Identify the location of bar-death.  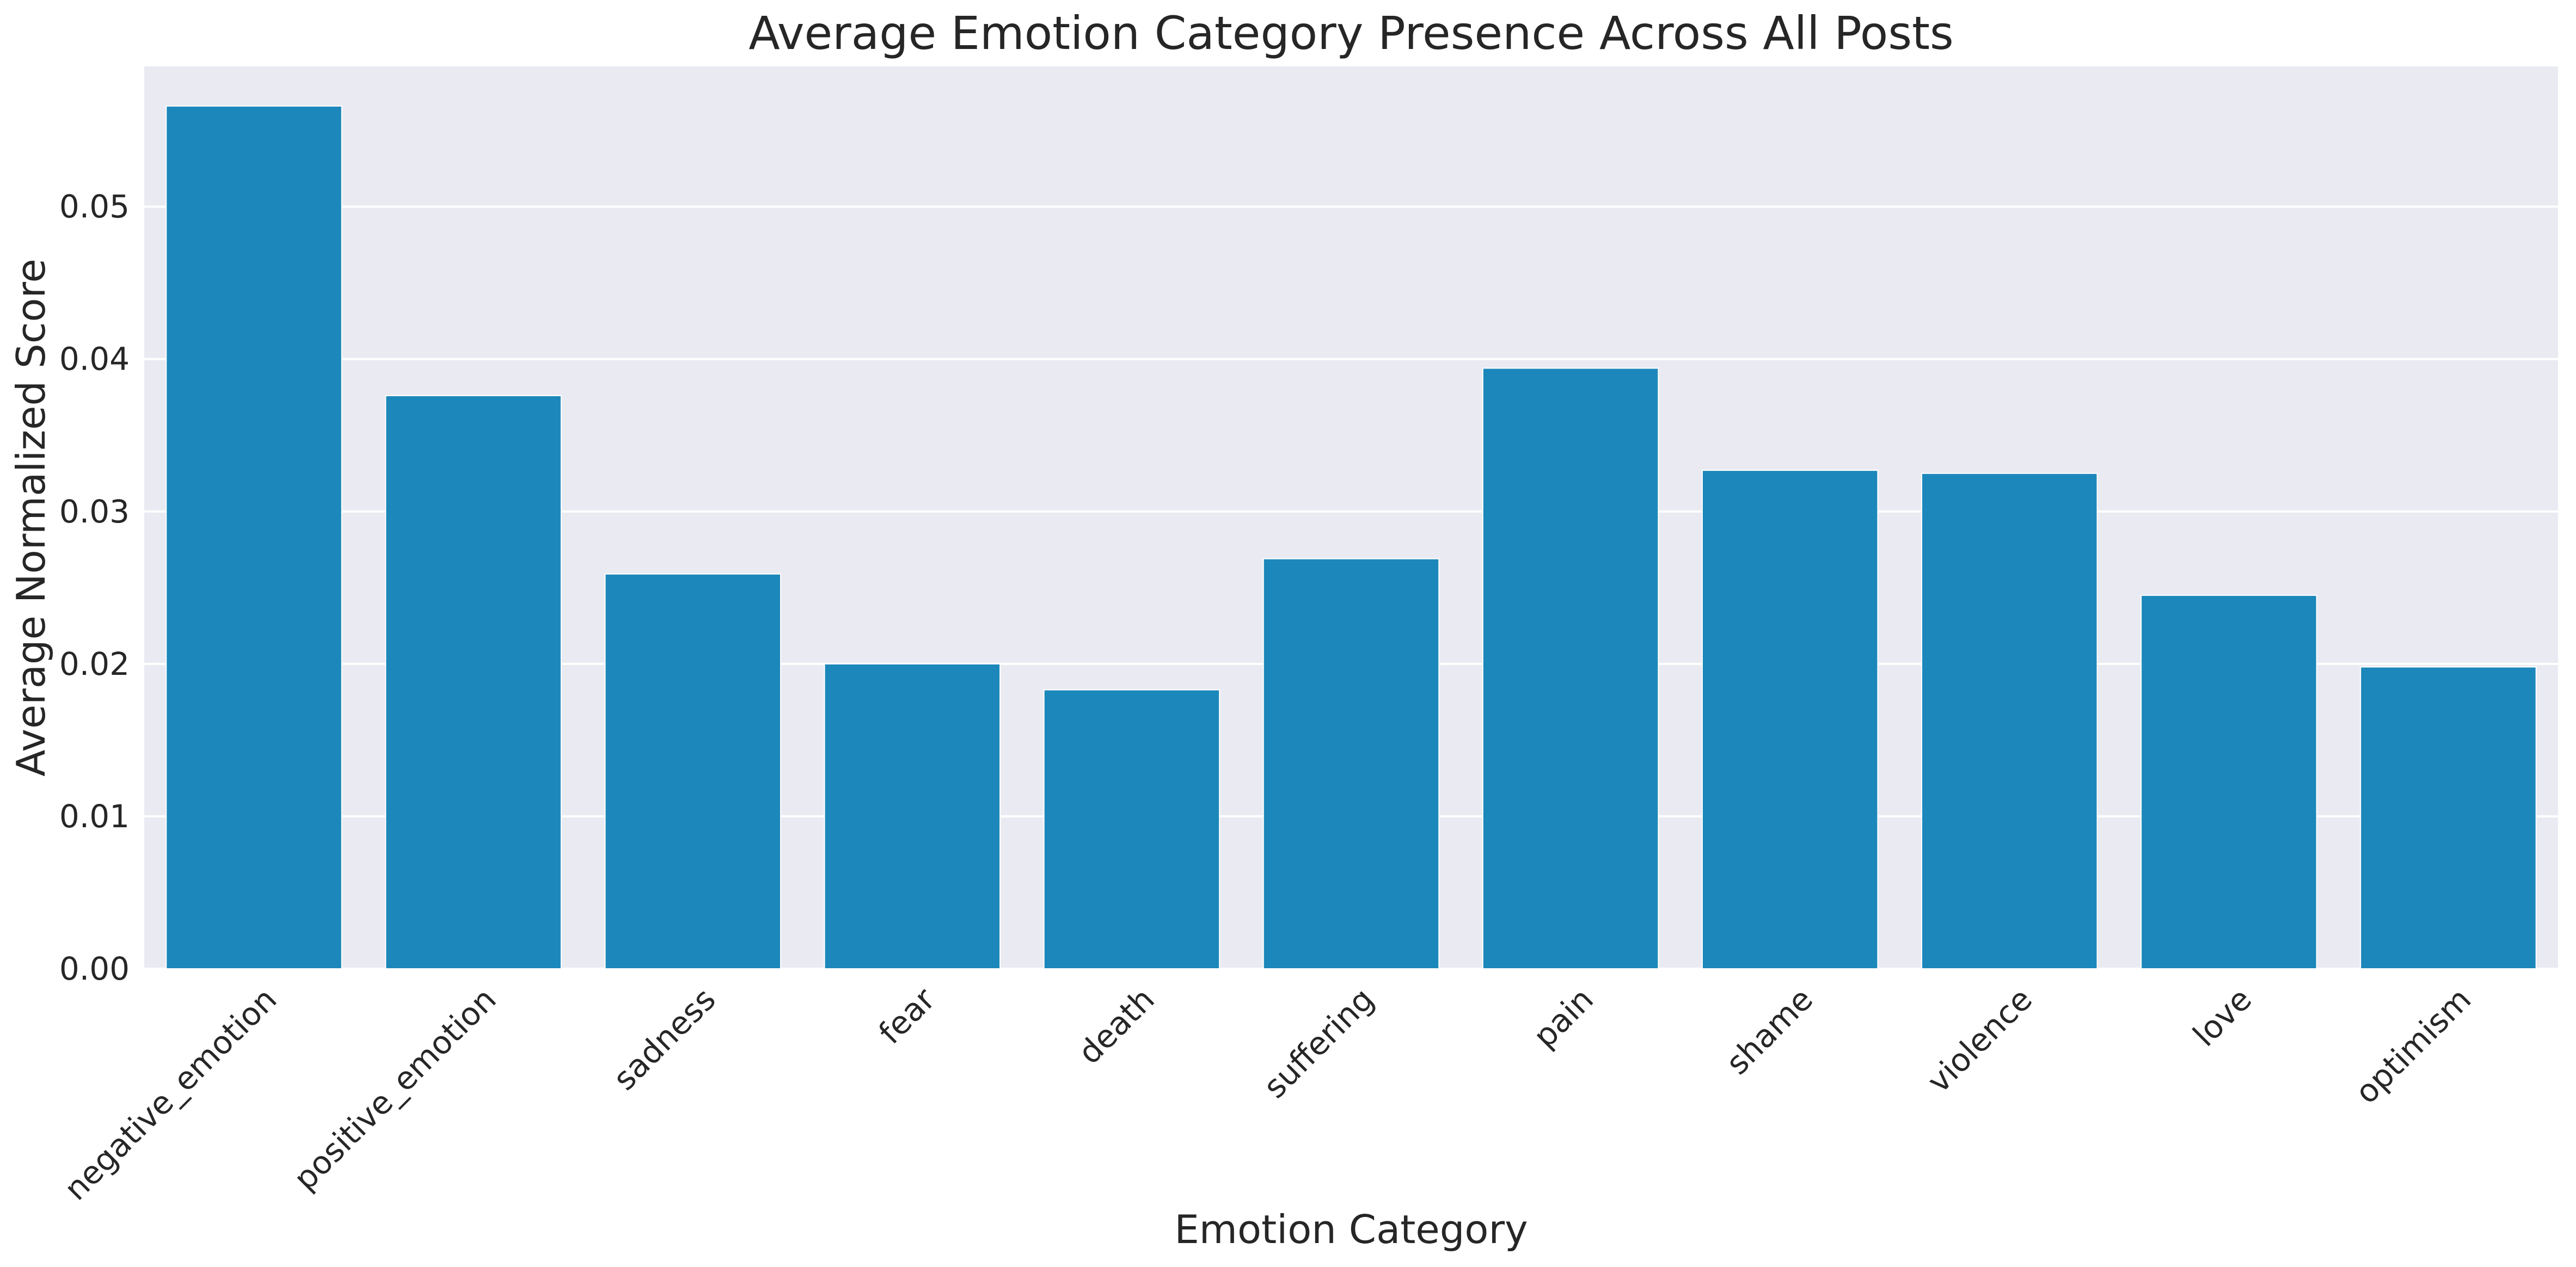
(1131, 829).